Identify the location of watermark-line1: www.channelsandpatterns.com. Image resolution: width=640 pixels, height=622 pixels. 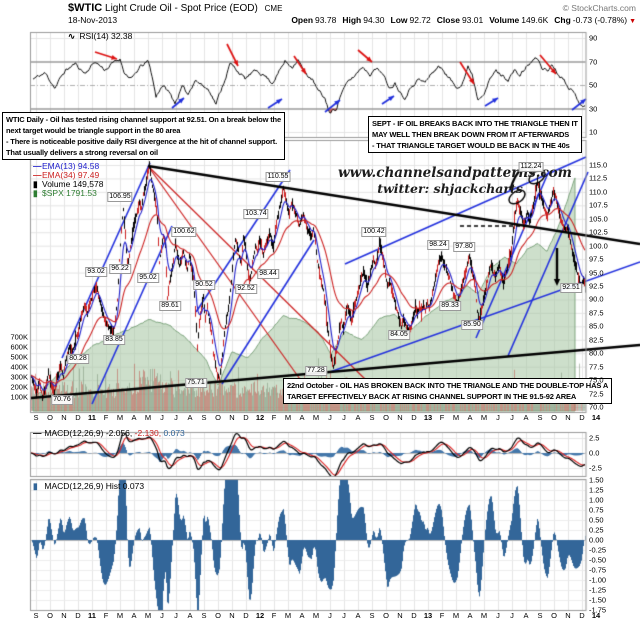
(455, 173).